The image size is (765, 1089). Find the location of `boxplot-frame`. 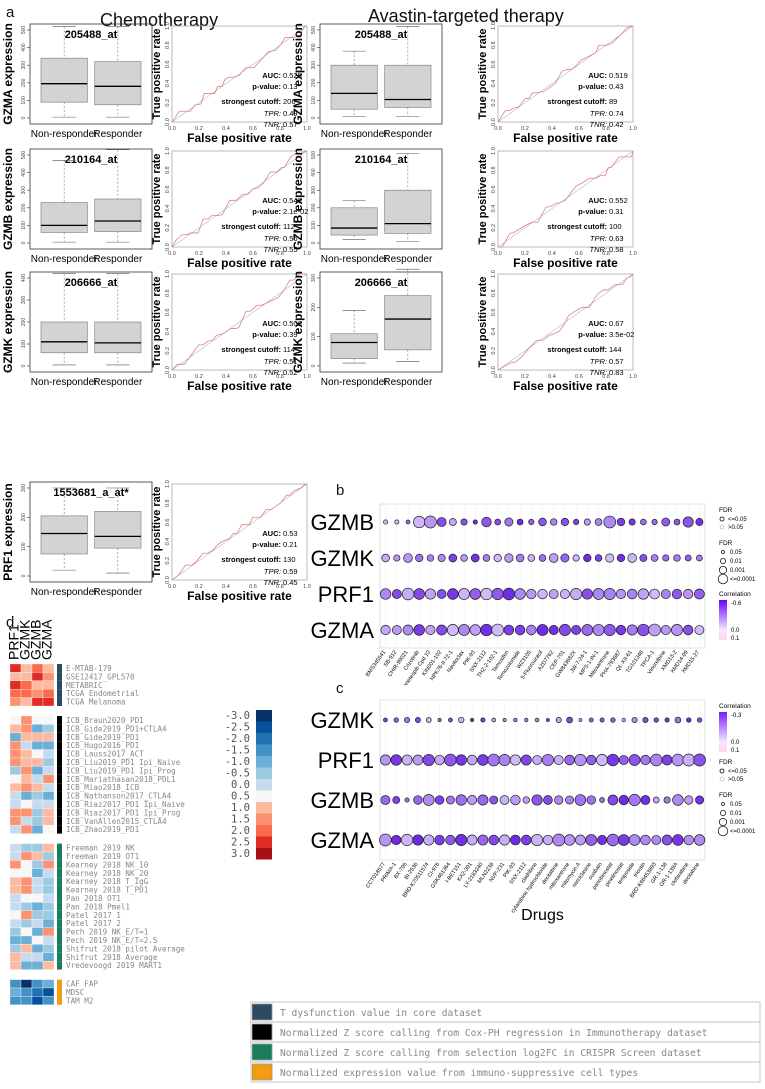

boxplot-frame is located at coordinates (381, 74).